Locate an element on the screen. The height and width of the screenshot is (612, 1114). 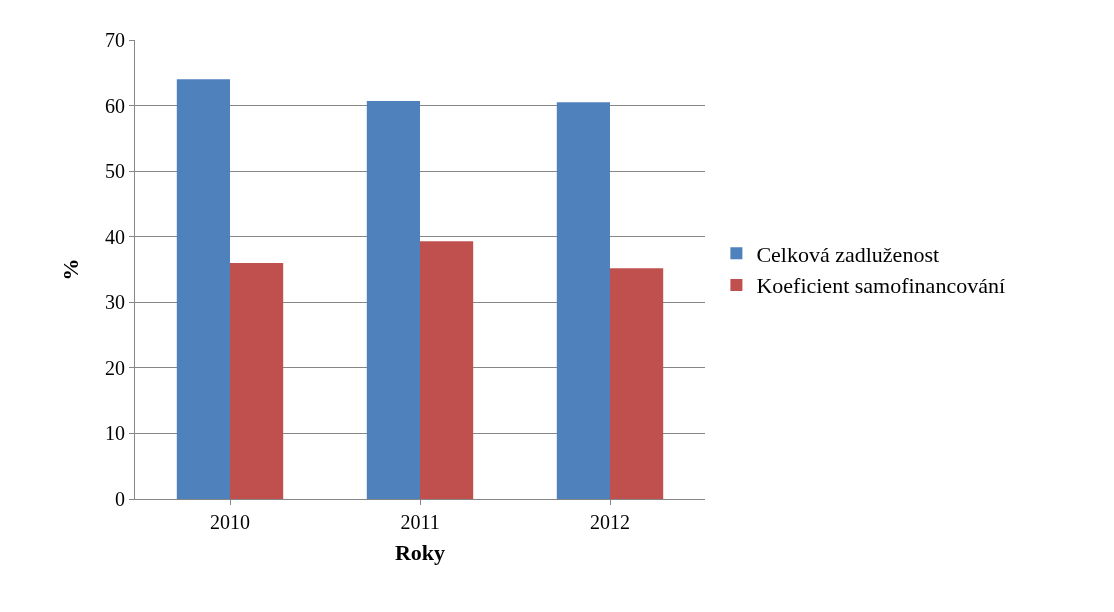
y-tick-label: 40 is located at coordinates (115, 236).